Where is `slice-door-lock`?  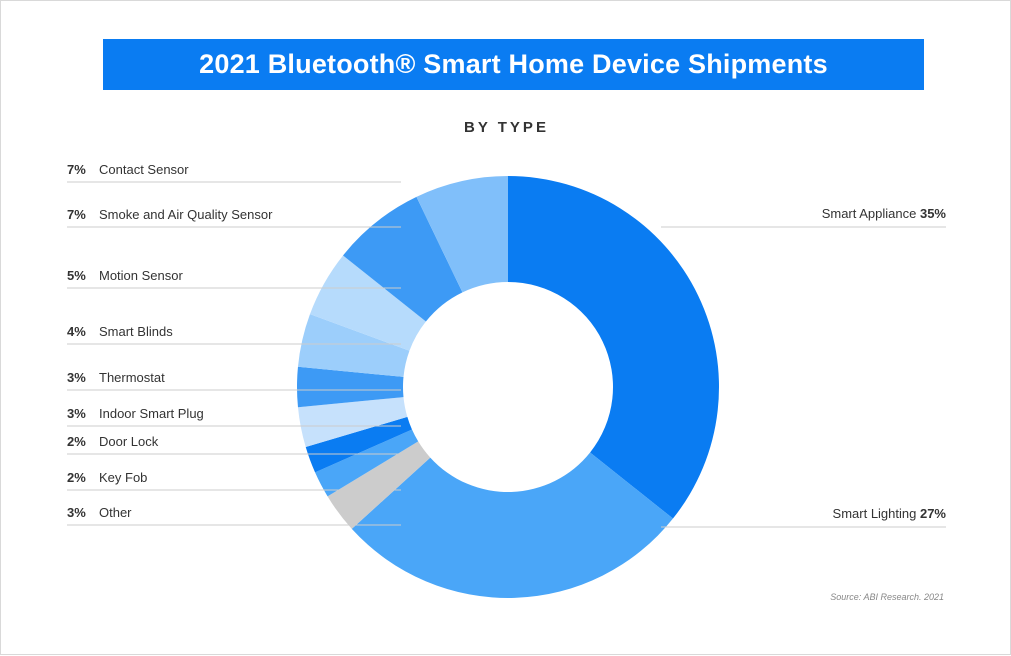
slice-door-lock is located at coordinates (358, 444).